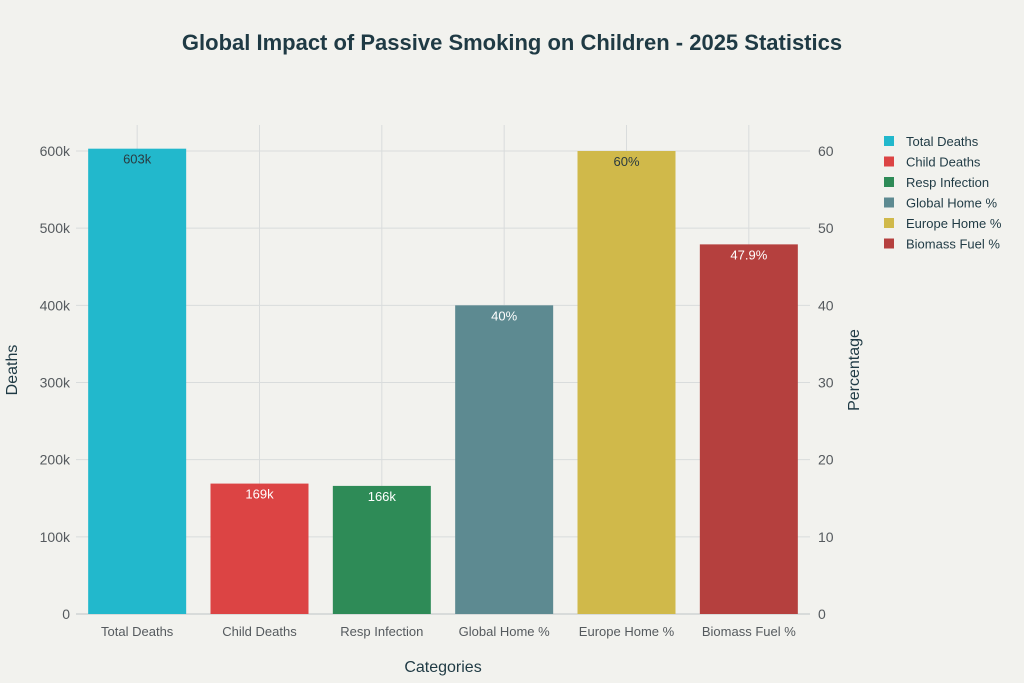 The height and width of the screenshot is (683, 1024). Describe the element at coordinates (954, 223) in the screenshot. I see `legend-entry: Europe Home %` at that location.